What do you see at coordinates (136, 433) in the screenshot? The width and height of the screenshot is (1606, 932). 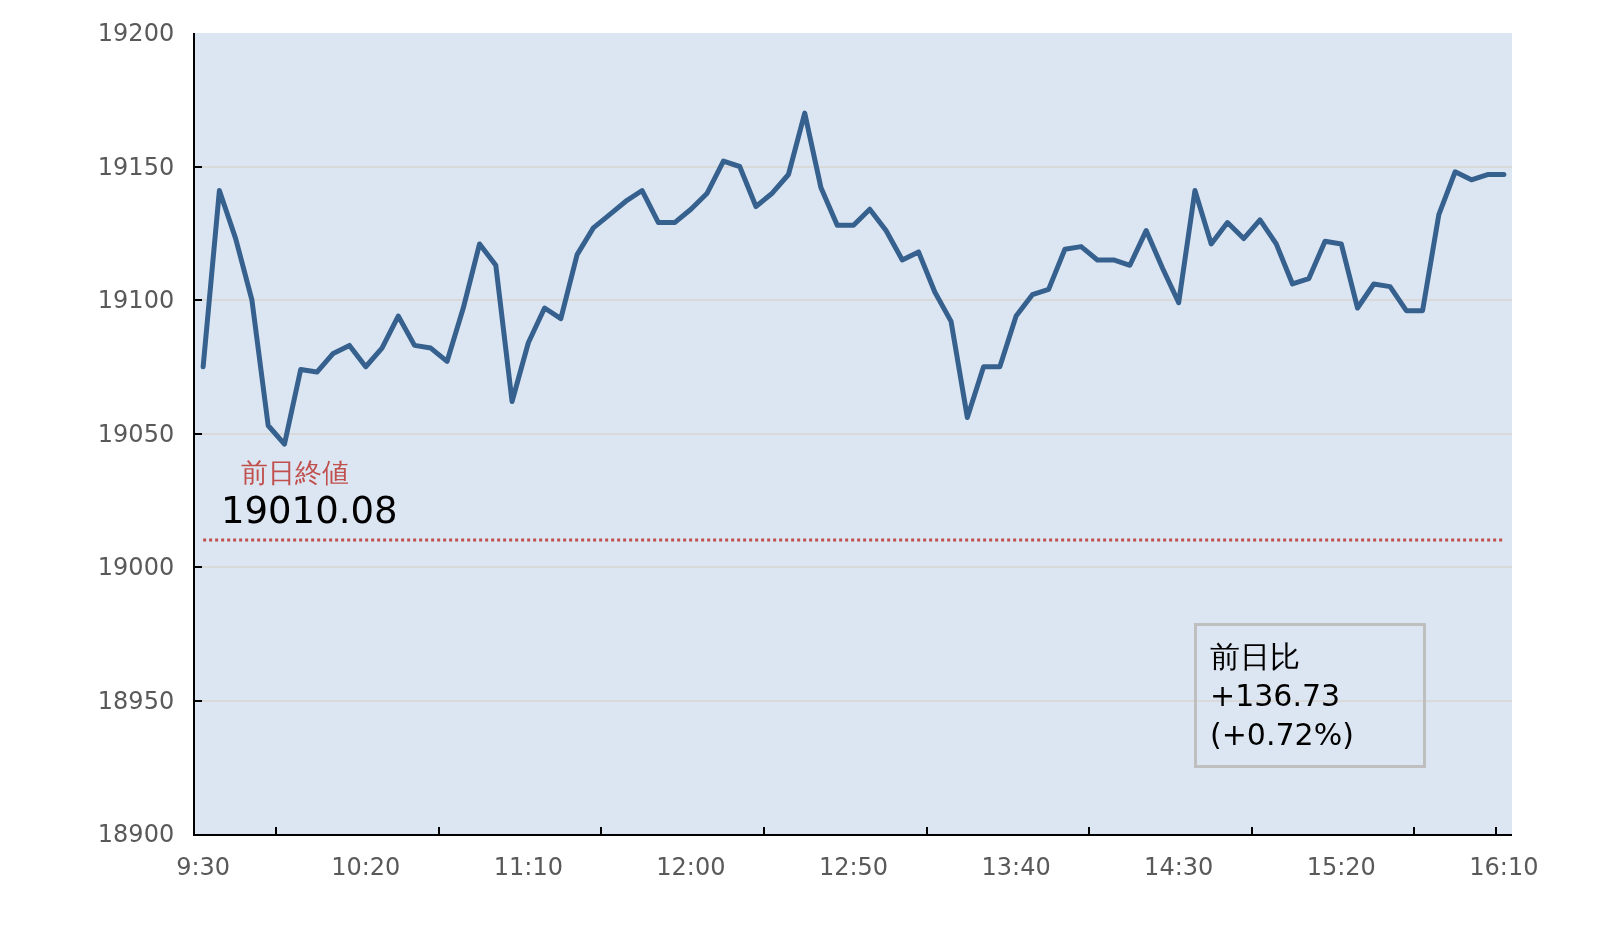 I see `y-tick-label: 19050` at bounding box center [136, 433].